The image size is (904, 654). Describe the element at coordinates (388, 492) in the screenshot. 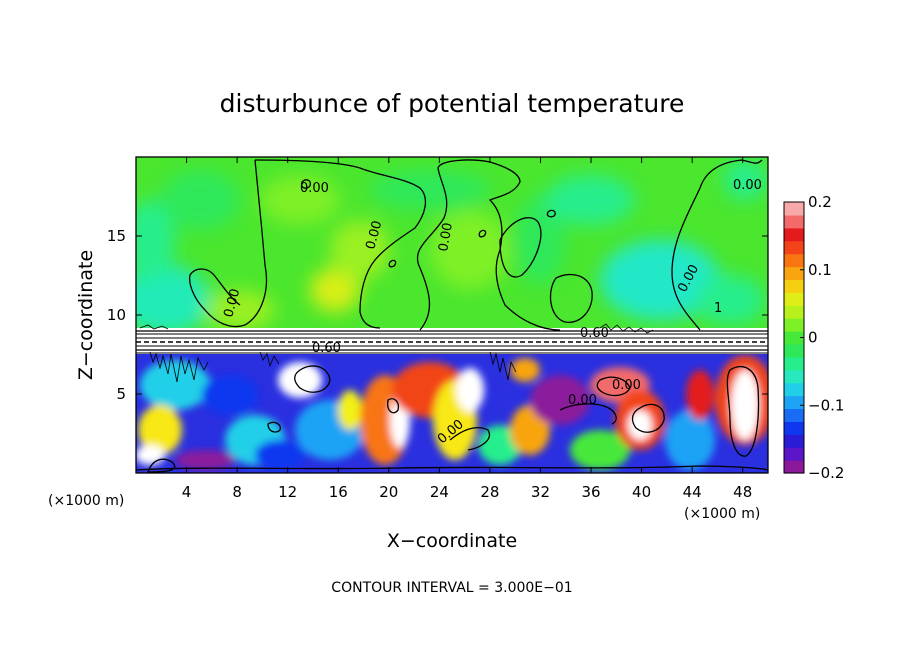

I see `x-tick-label: 20` at that location.